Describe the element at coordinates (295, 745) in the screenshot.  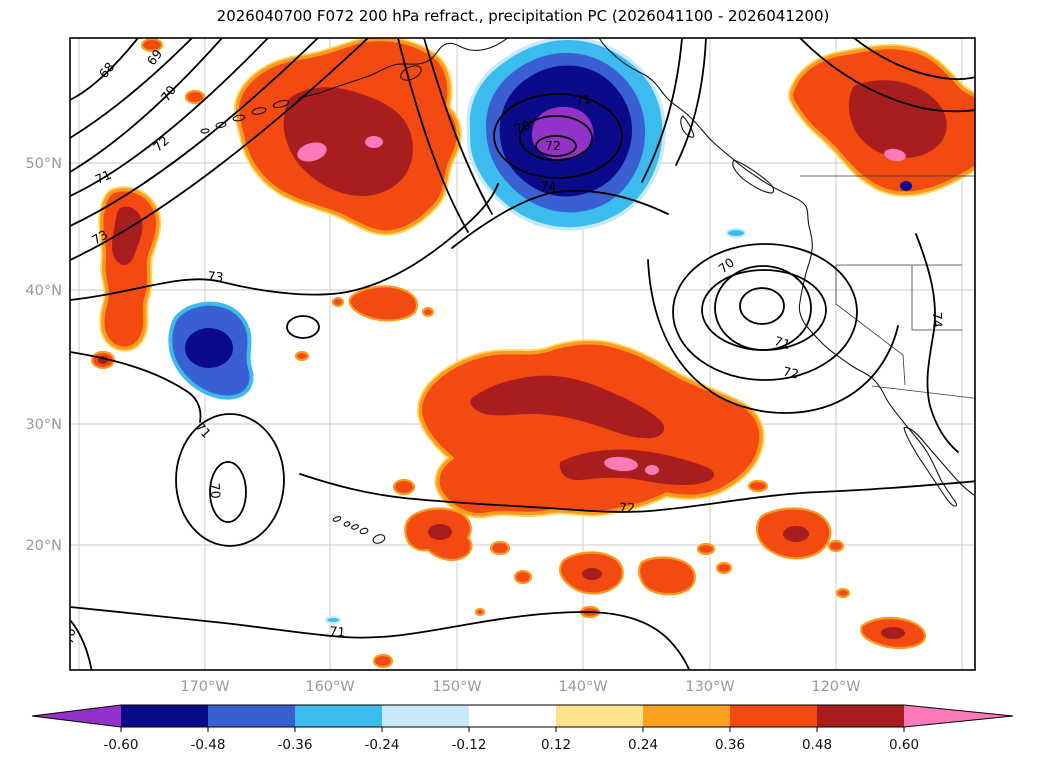
I see `colorbar-tick-label: -0.36` at that location.